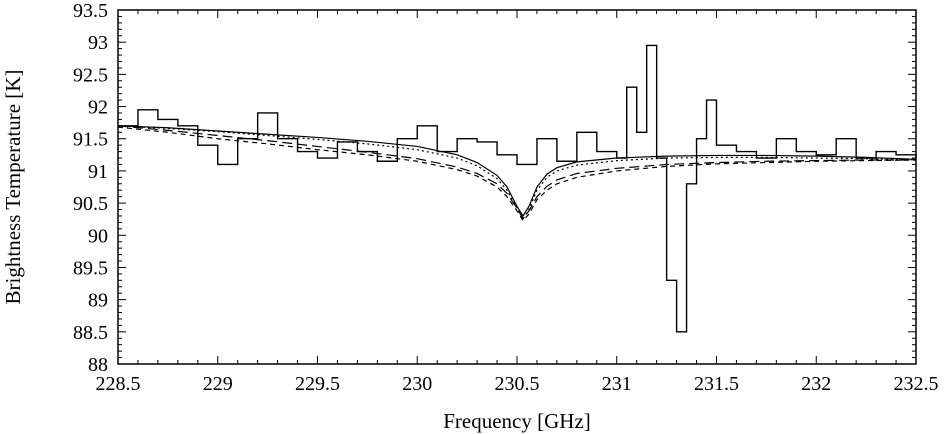 The width and height of the screenshot is (945, 434). What do you see at coordinates (90, 333) in the screenshot?
I see `y-tick-label: 88.5` at bounding box center [90, 333].